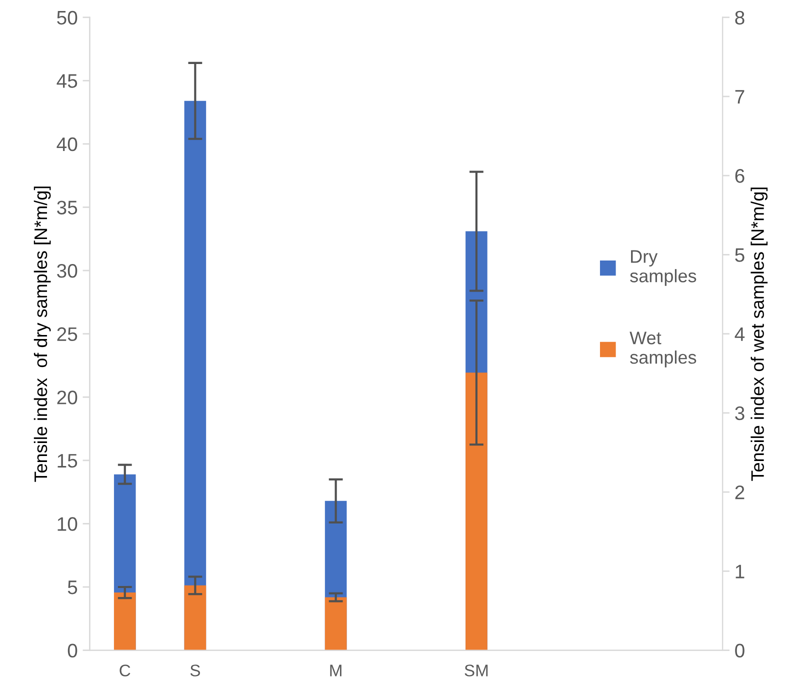  What do you see at coordinates (476, 670) in the screenshot?
I see `x-tick-label: SM` at bounding box center [476, 670].